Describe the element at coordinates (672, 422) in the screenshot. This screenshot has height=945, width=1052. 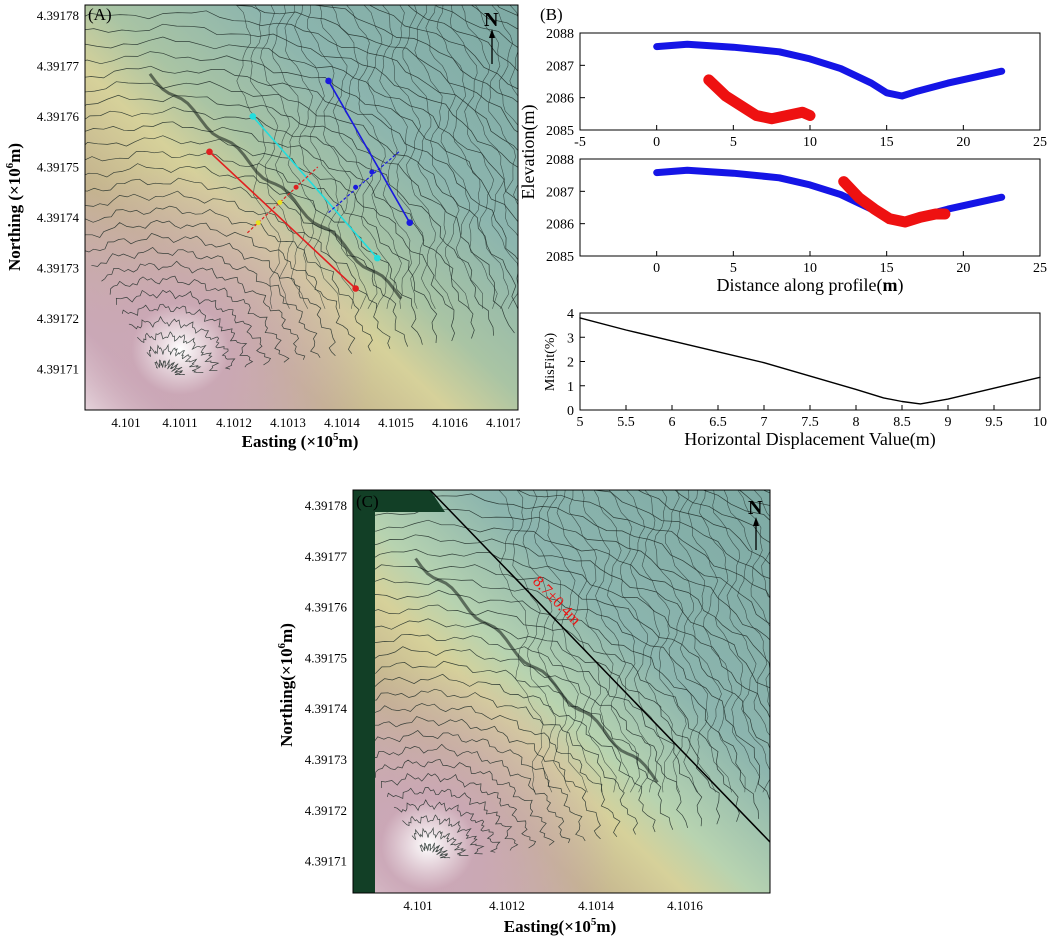
I see `x-tick-label: 6` at that location.